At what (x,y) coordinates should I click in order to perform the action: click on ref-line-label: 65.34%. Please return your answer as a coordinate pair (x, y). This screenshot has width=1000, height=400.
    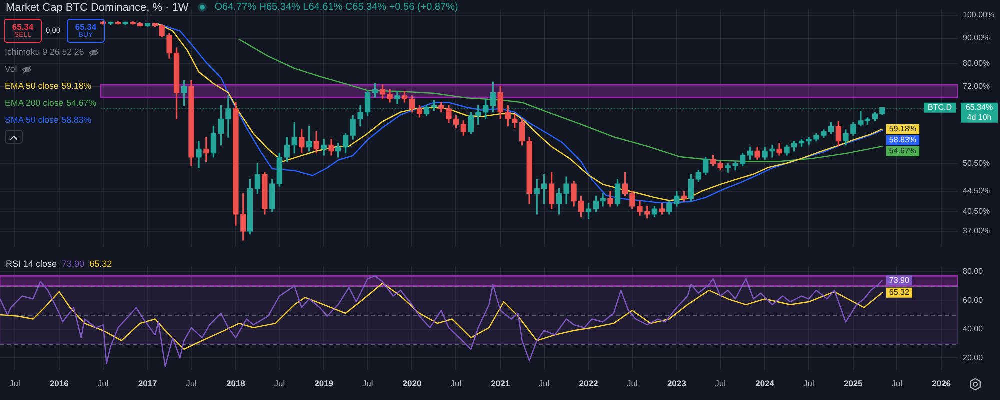
    Looking at the image, I should click on (980, 107).